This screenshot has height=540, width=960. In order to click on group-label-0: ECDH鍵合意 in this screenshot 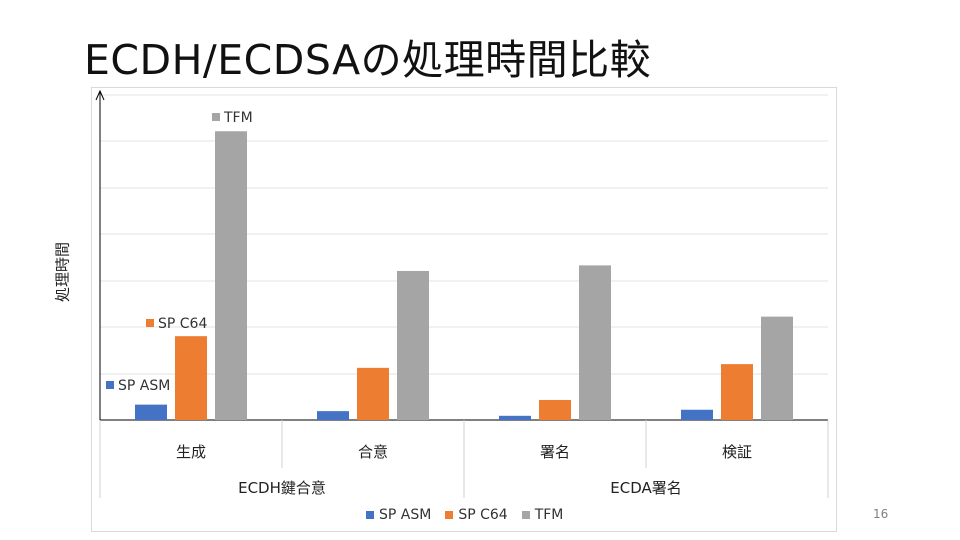, I will do `click(282, 488)`.